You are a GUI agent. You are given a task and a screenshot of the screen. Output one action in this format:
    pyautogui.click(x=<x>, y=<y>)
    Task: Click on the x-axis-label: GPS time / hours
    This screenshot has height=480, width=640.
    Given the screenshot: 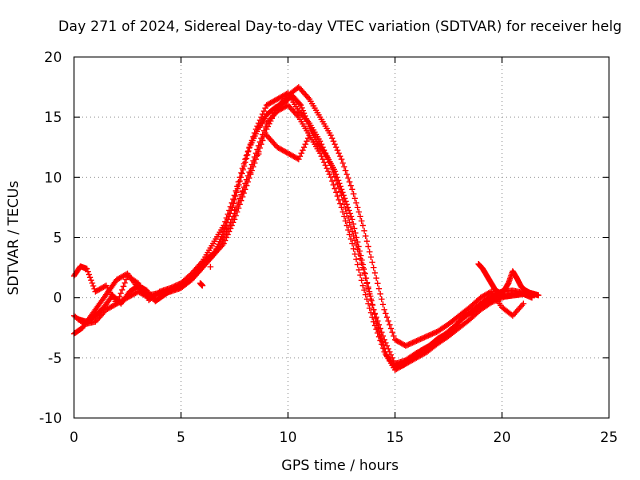 What is the action you would take?
    pyautogui.click(x=339, y=466)
    